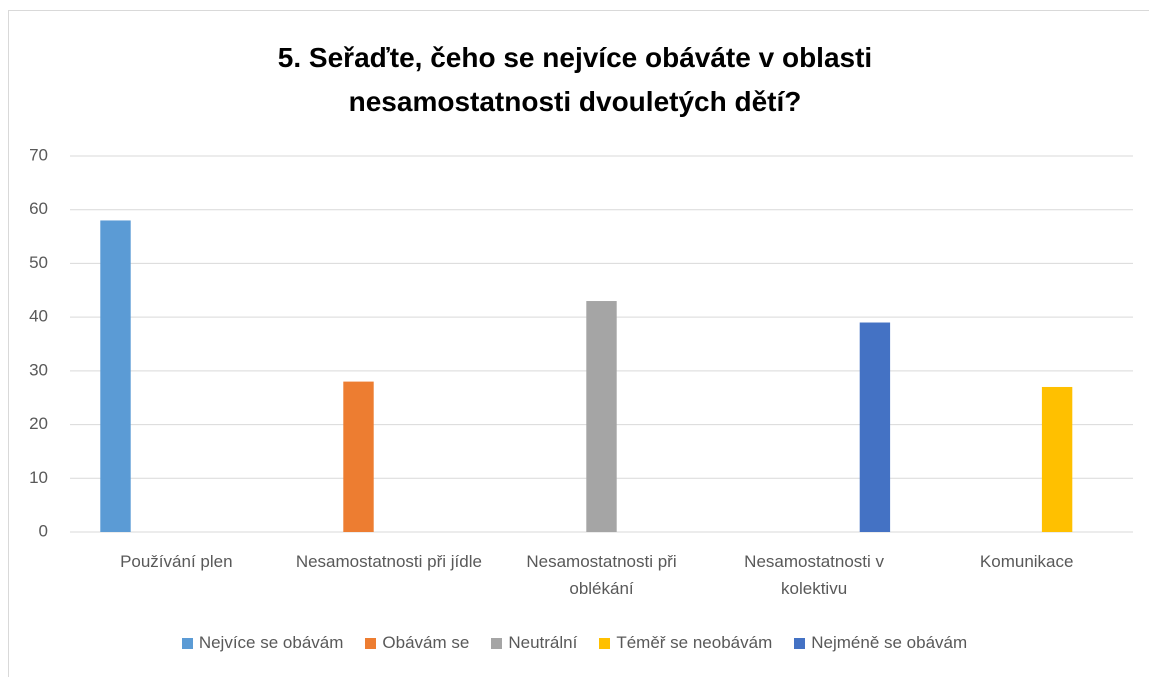  What do you see at coordinates (388, 561) in the screenshot?
I see `x-tick-label: Nesamostatnosti při jídle` at bounding box center [388, 561].